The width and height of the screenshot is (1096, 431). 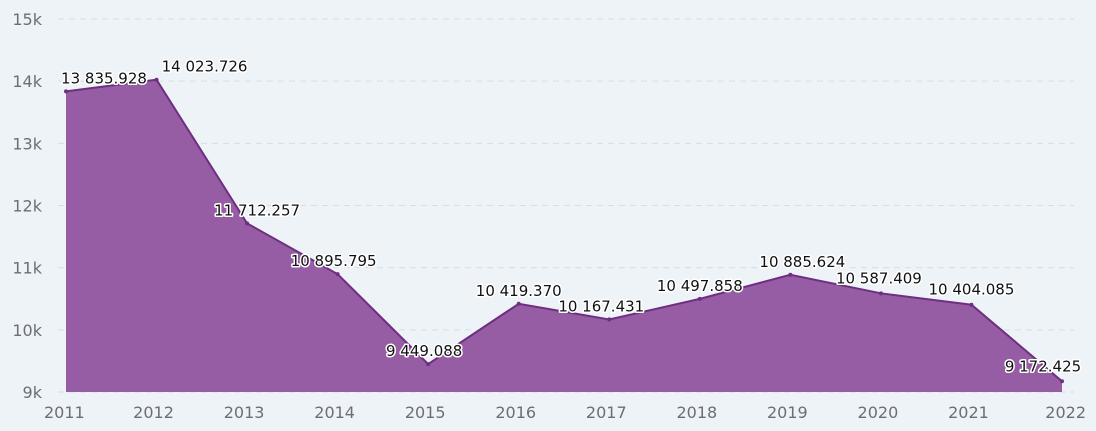 I want to click on y-tick-label: 11k, so click(x=27, y=268).